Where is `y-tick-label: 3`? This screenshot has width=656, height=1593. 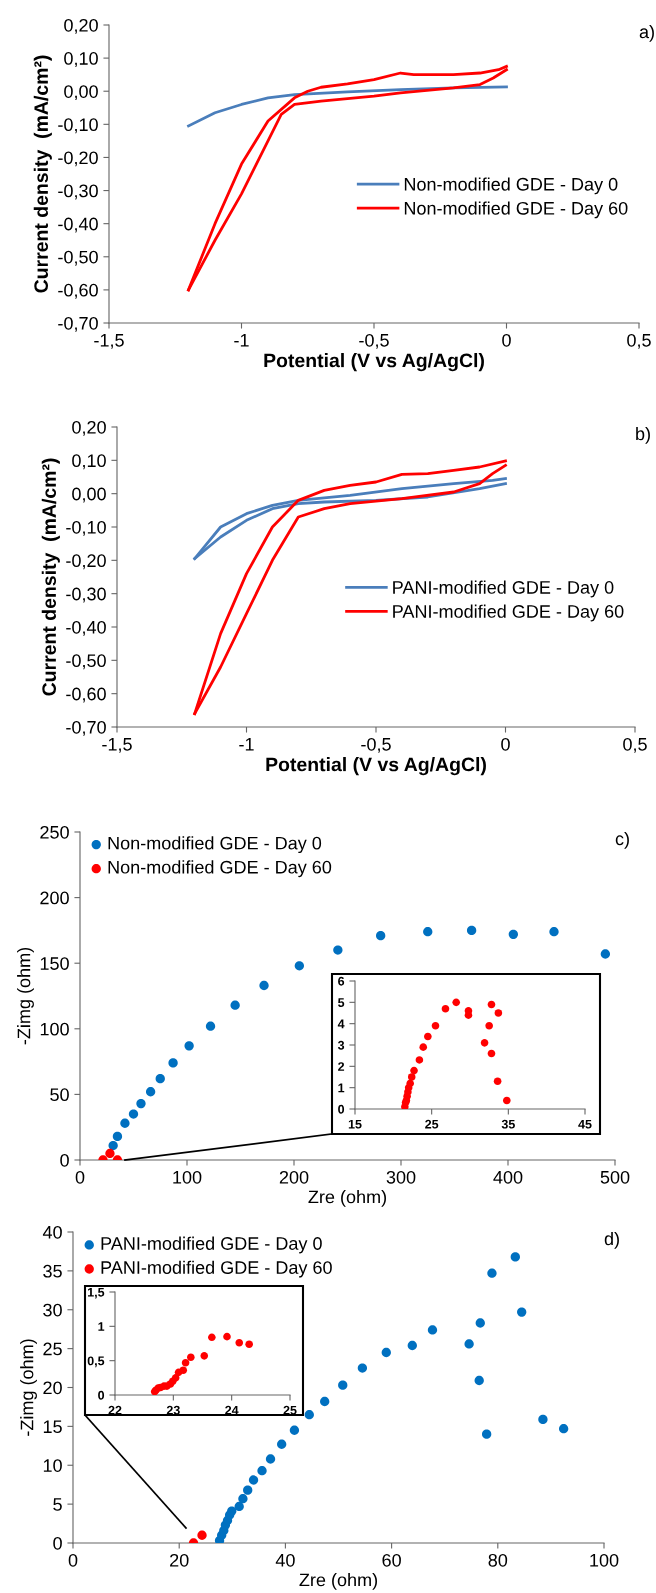 y-tick-label: 3 is located at coordinates (341, 1045).